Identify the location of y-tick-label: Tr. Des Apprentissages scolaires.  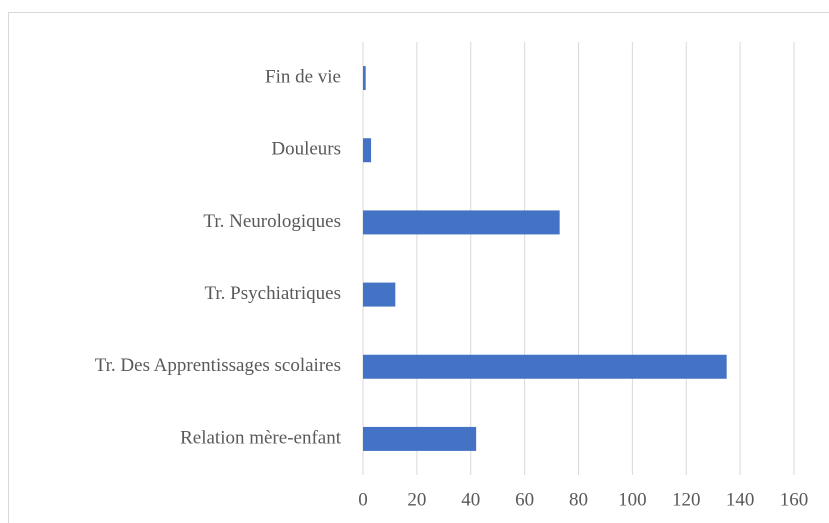
(218, 365).